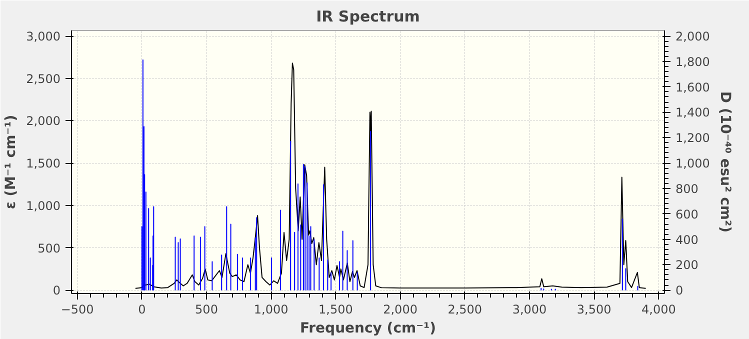 This screenshot has height=339, width=749. What do you see at coordinates (43, 37) in the screenshot?
I see `y-tick-label: 3,000` at bounding box center [43, 37].